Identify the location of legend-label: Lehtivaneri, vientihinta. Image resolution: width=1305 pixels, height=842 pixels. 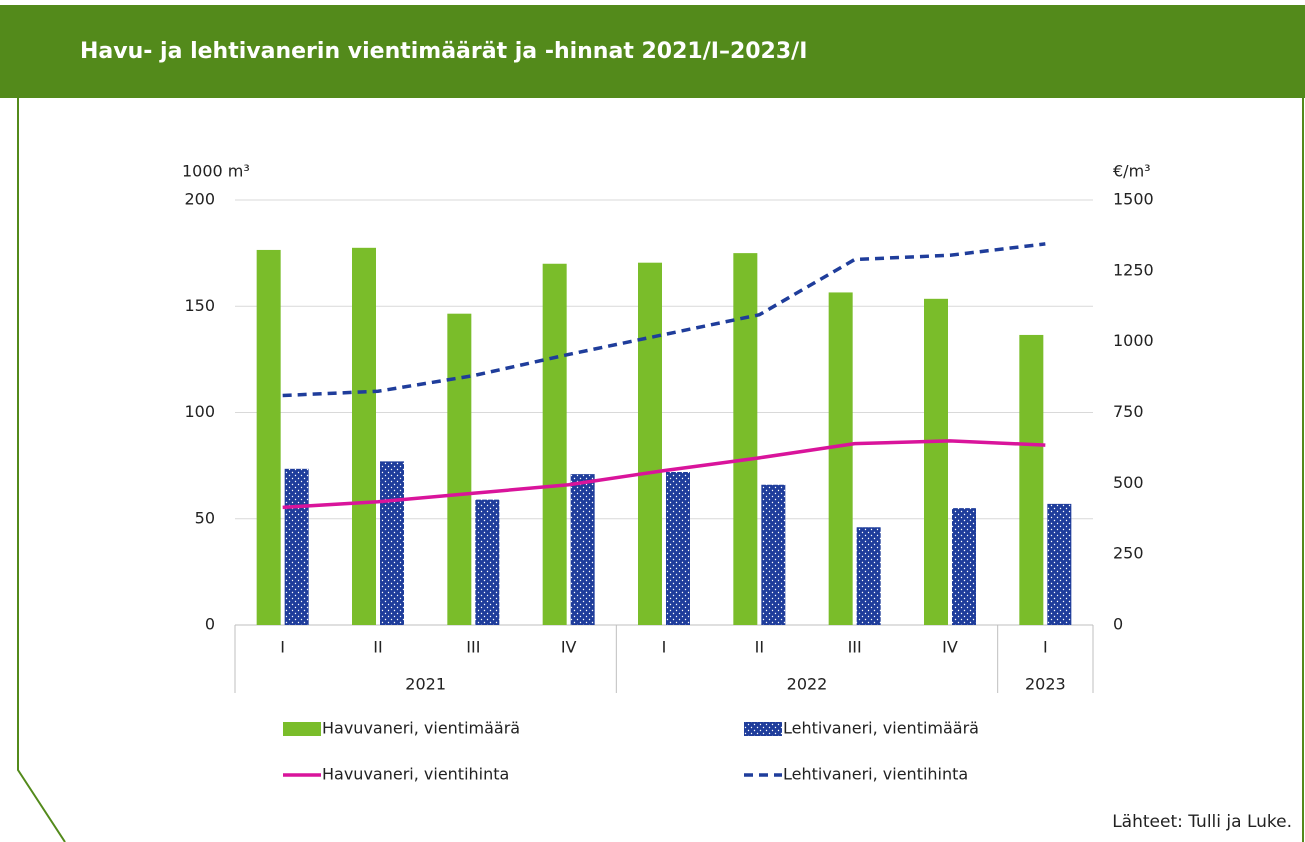
(875, 774).